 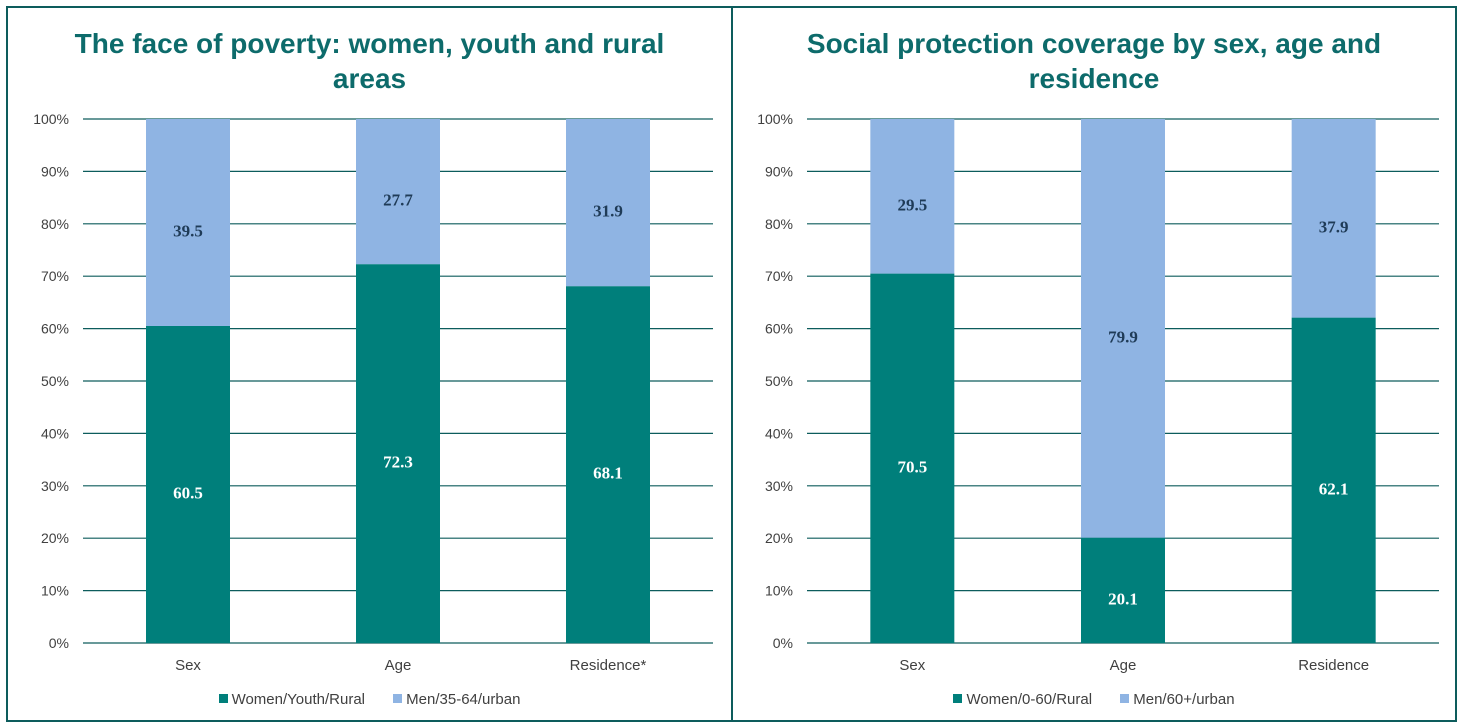 What do you see at coordinates (608, 665) in the screenshot?
I see `category-label: Residence*` at bounding box center [608, 665].